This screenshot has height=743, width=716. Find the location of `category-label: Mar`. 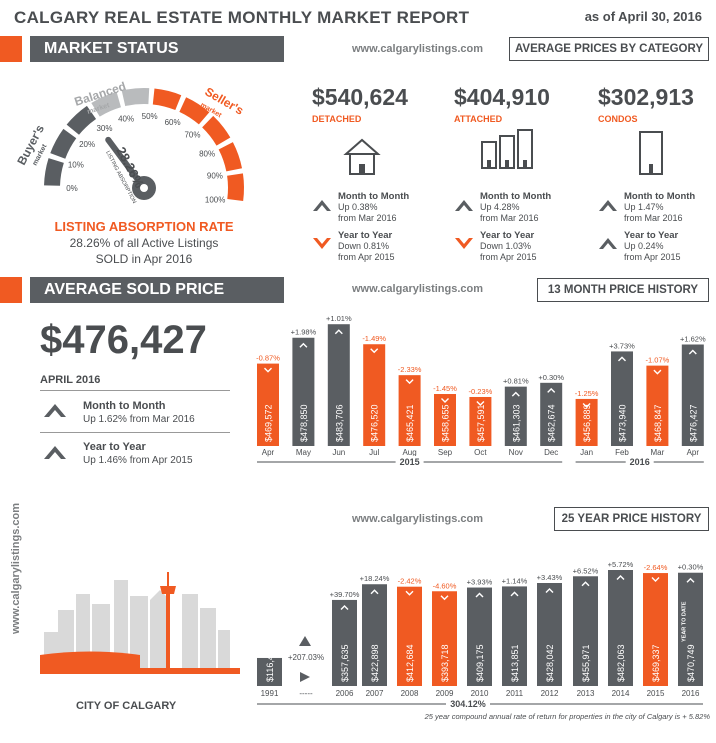

category-label: Mar is located at coordinates (658, 452).